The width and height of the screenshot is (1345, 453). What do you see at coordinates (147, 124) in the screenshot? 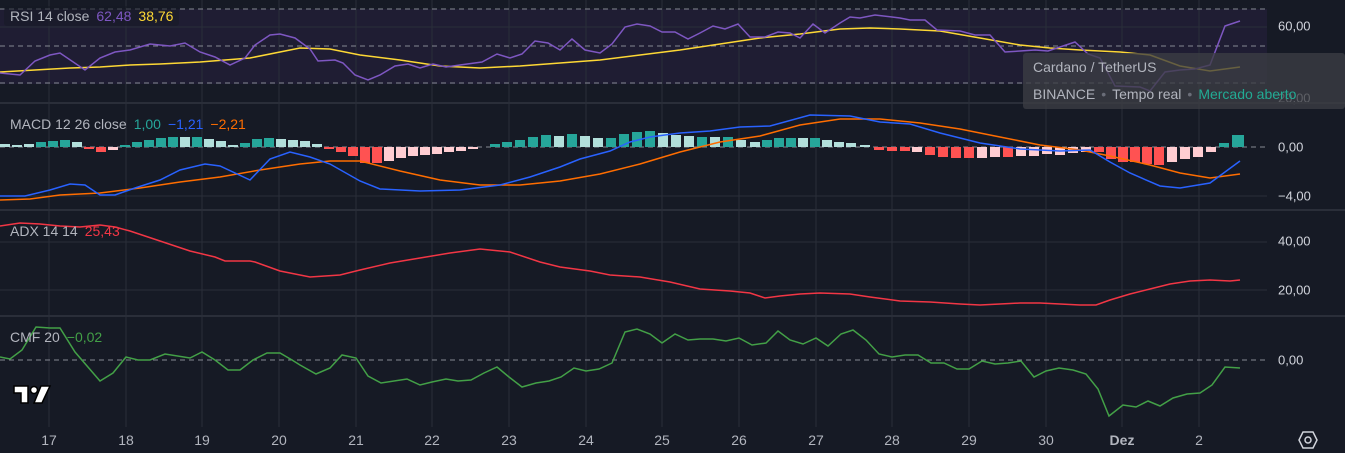
I see `macd-hist-value: 1,00` at bounding box center [147, 124].